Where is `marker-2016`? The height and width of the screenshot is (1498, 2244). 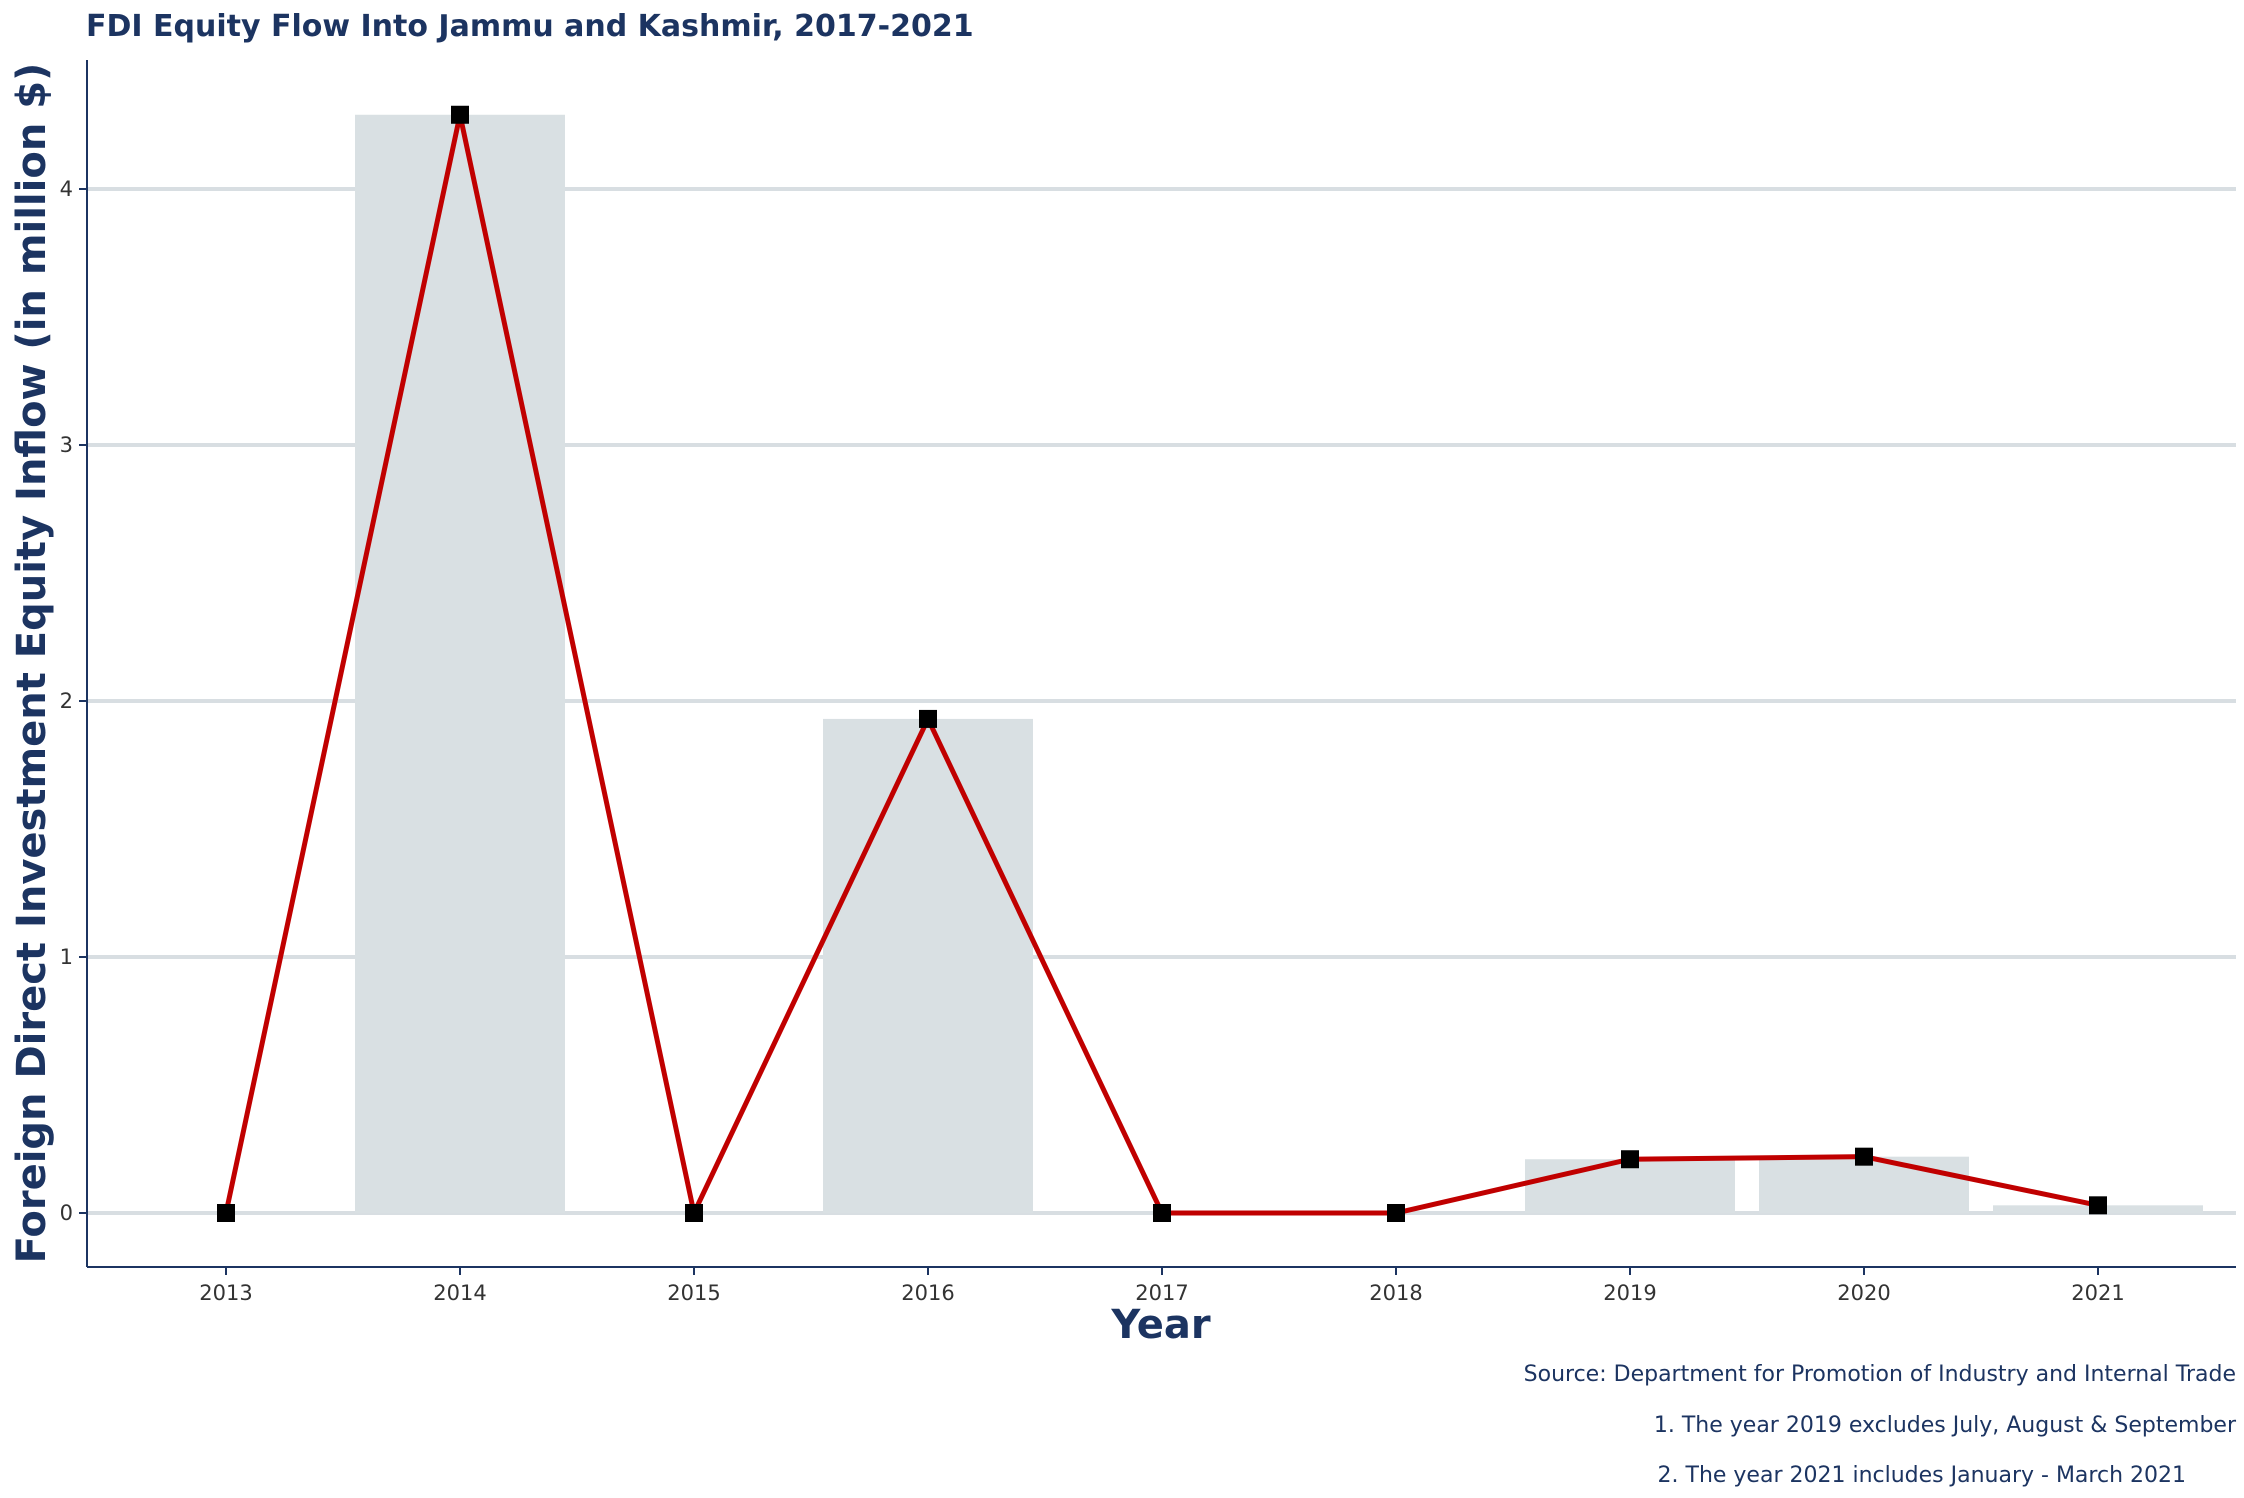
marker-2016 is located at coordinates (928, 718).